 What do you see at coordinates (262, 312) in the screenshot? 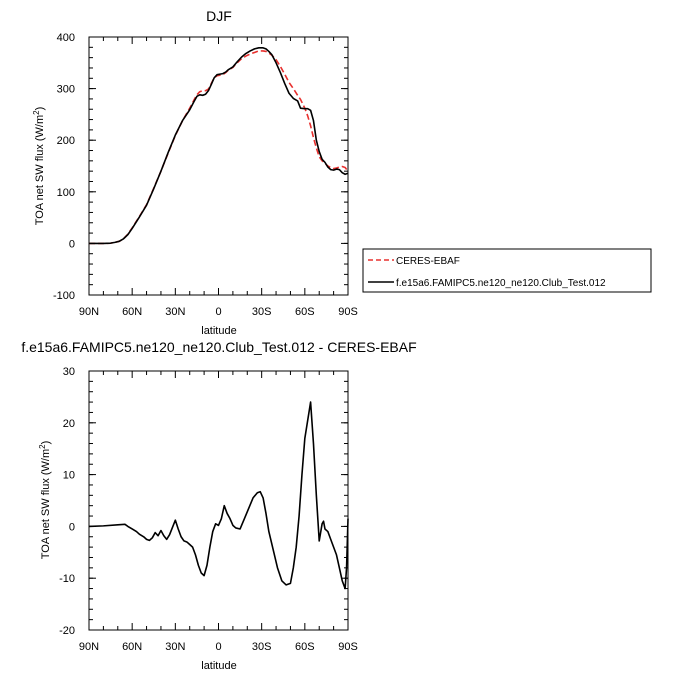
I see `top-x-tick-label: 30S` at bounding box center [262, 312].